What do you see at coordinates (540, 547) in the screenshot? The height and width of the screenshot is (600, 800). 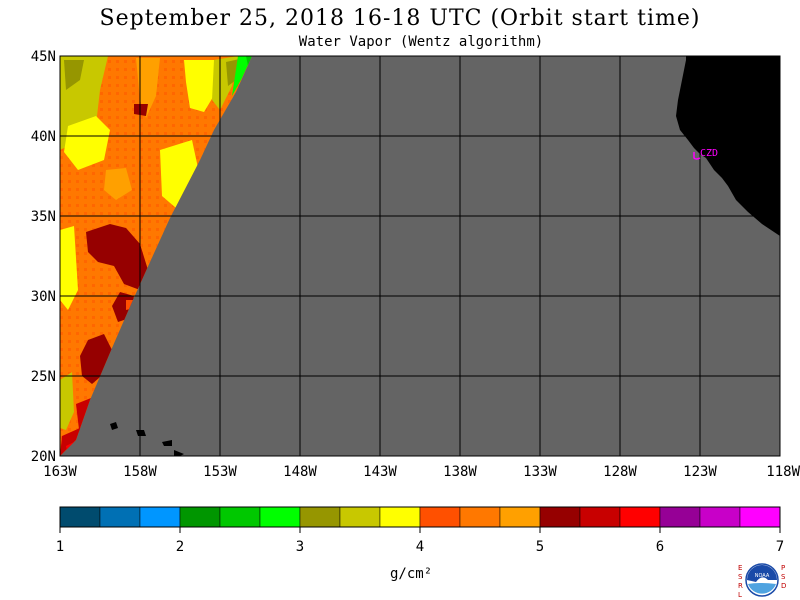 I see `colorbar-tick-label: 5` at bounding box center [540, 547].